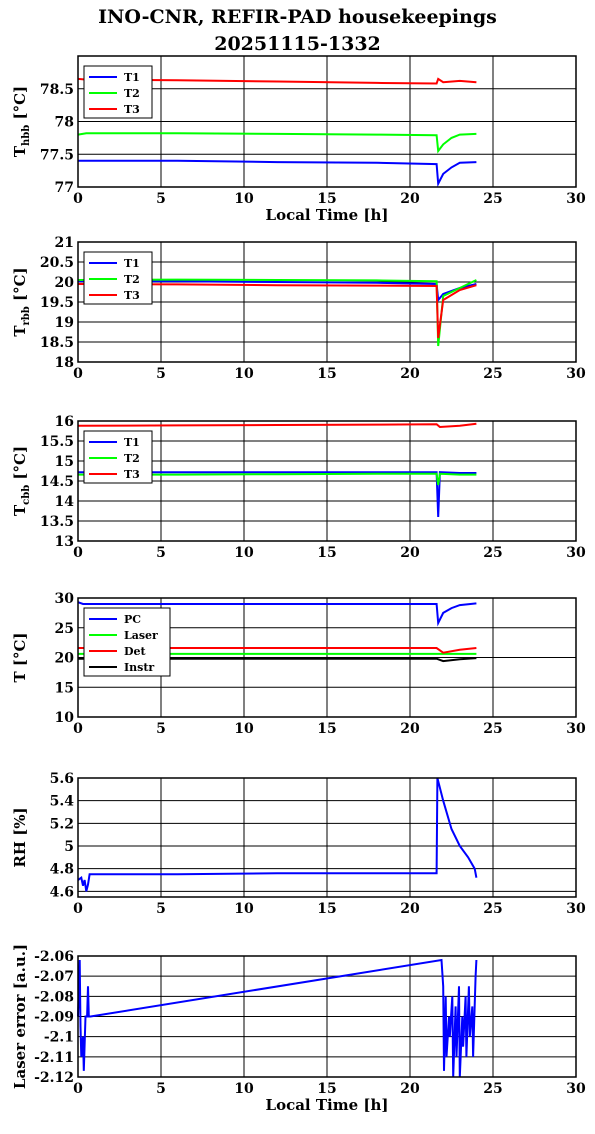 The height and width of the screenshot is (1134, 595). I want to click on y-tick-label: 5.6, so click(62, 779).